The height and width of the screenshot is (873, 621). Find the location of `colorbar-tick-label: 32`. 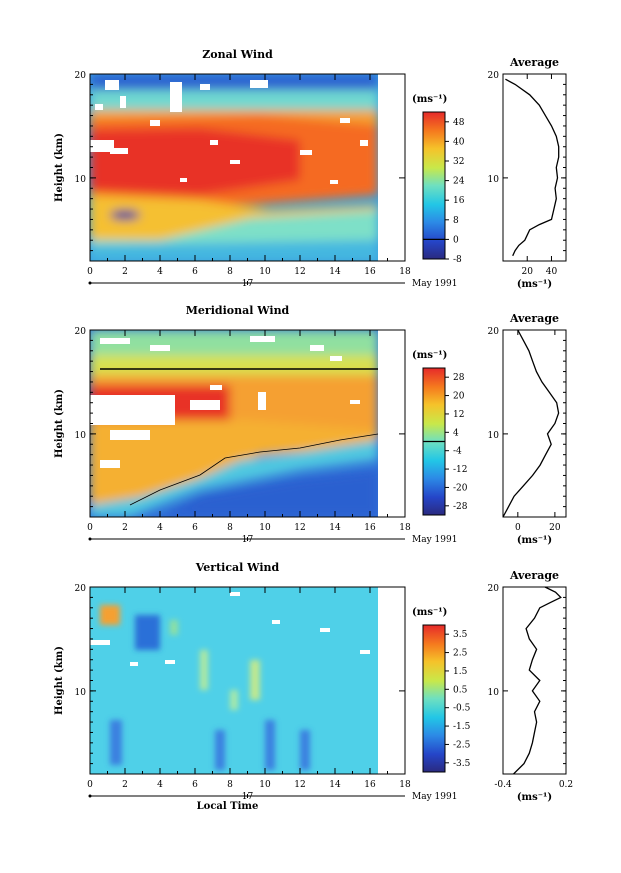

colorbar-tick-label: 32 is located at coordinates (458, 162).